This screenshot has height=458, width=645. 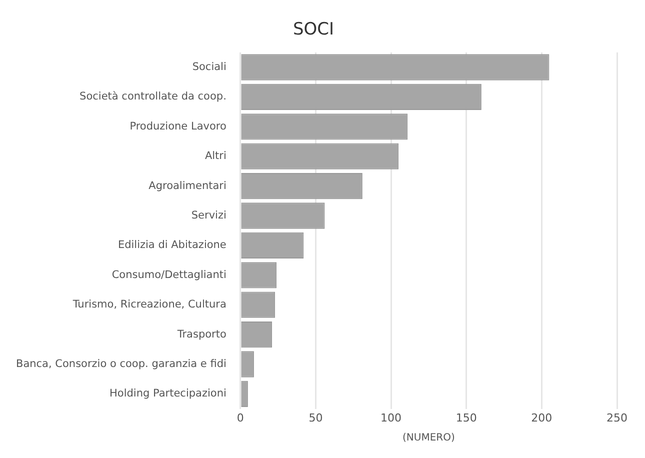 What do you see at coordinates (201, 334) in the screenshot?
I see `y-tick-label: Trasporto` at bounding box center [201, 334].